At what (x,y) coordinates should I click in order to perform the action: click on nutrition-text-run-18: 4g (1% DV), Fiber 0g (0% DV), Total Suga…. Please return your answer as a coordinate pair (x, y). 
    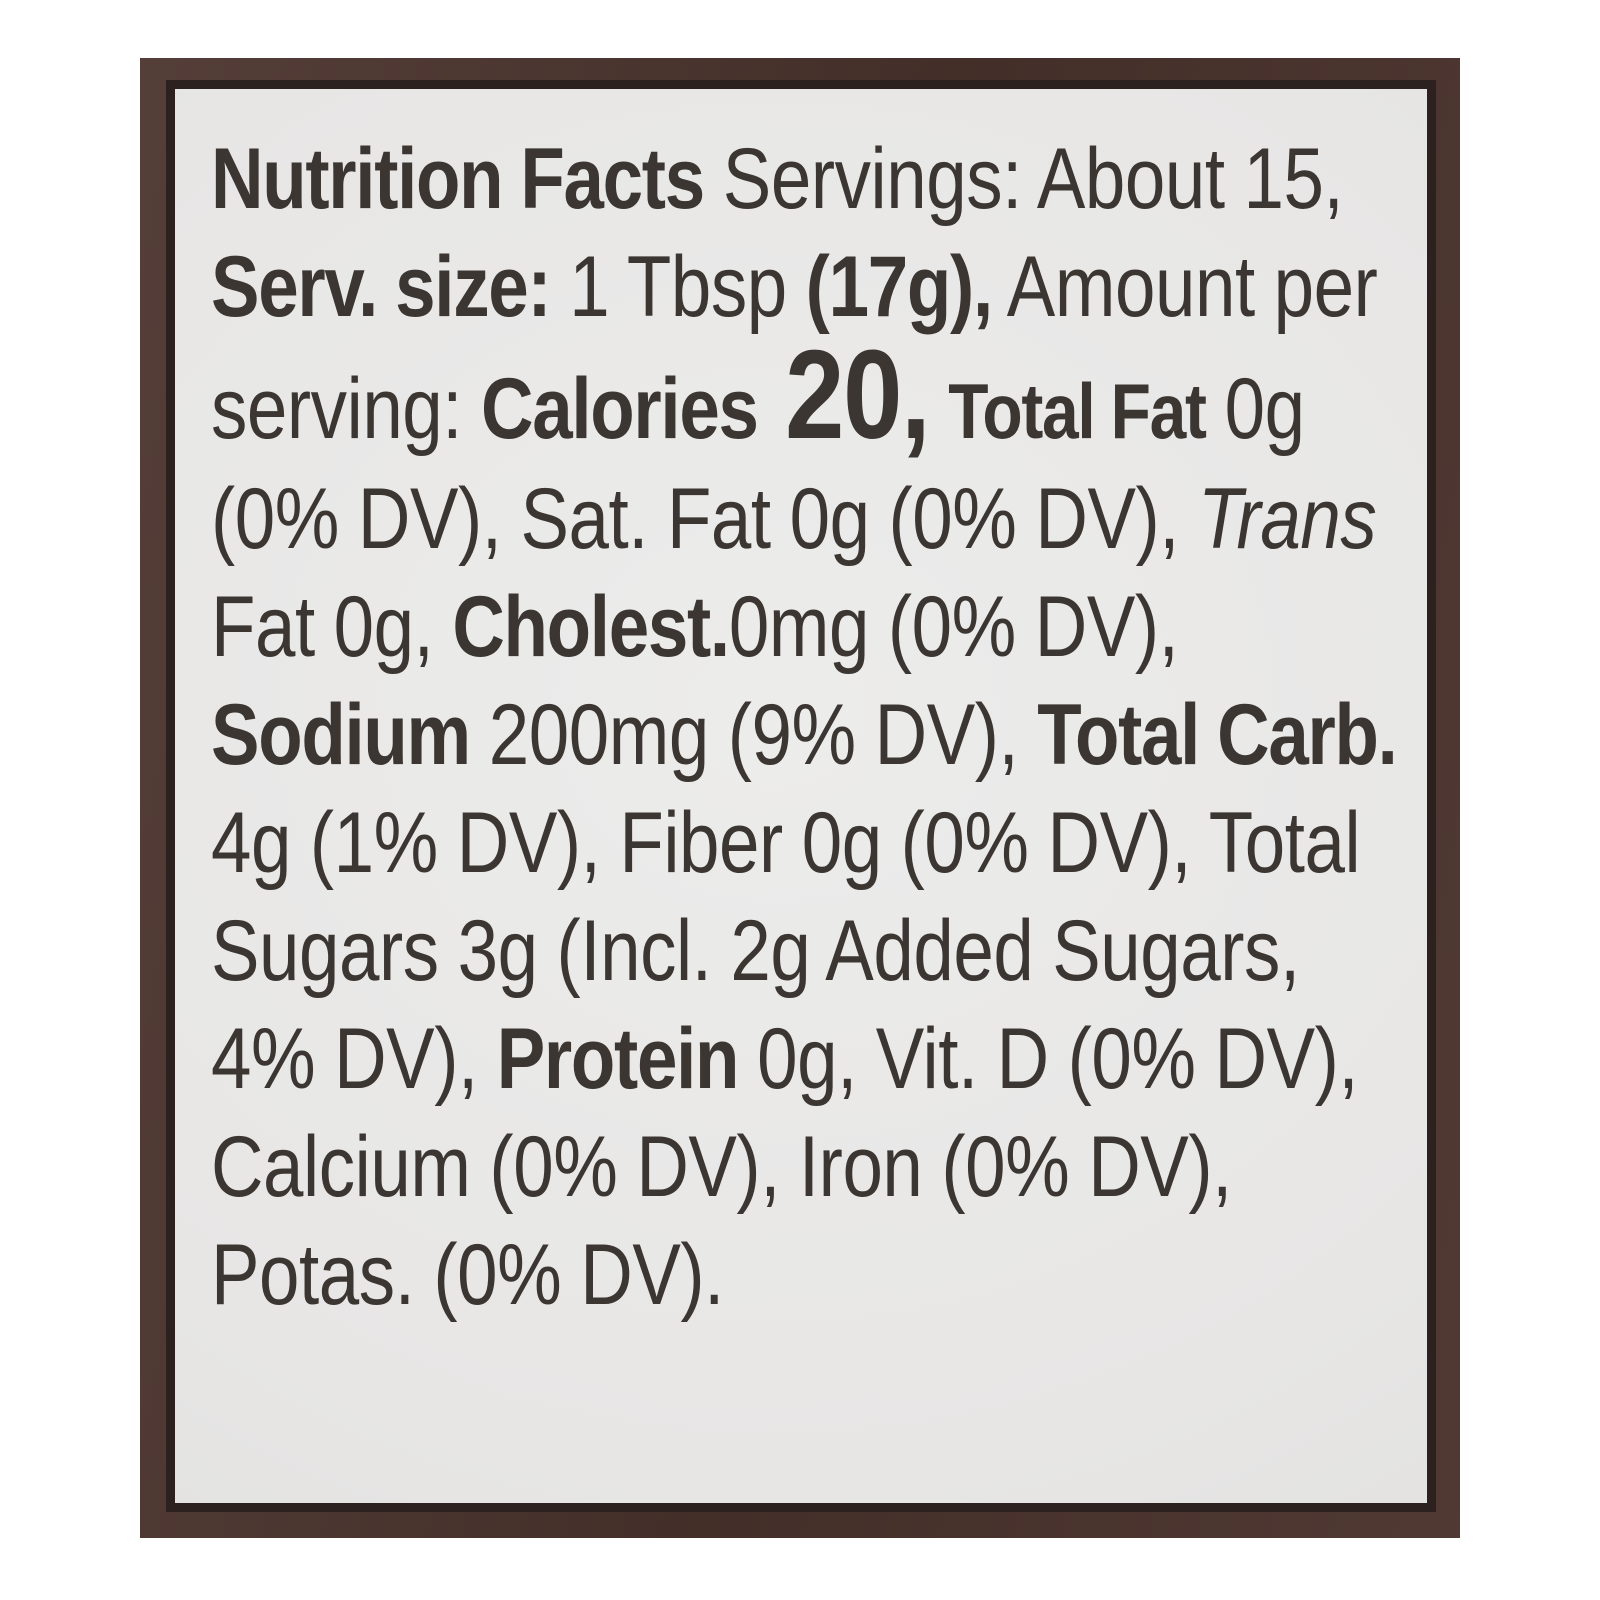
    Looking at the image, I should click on (786, 951).